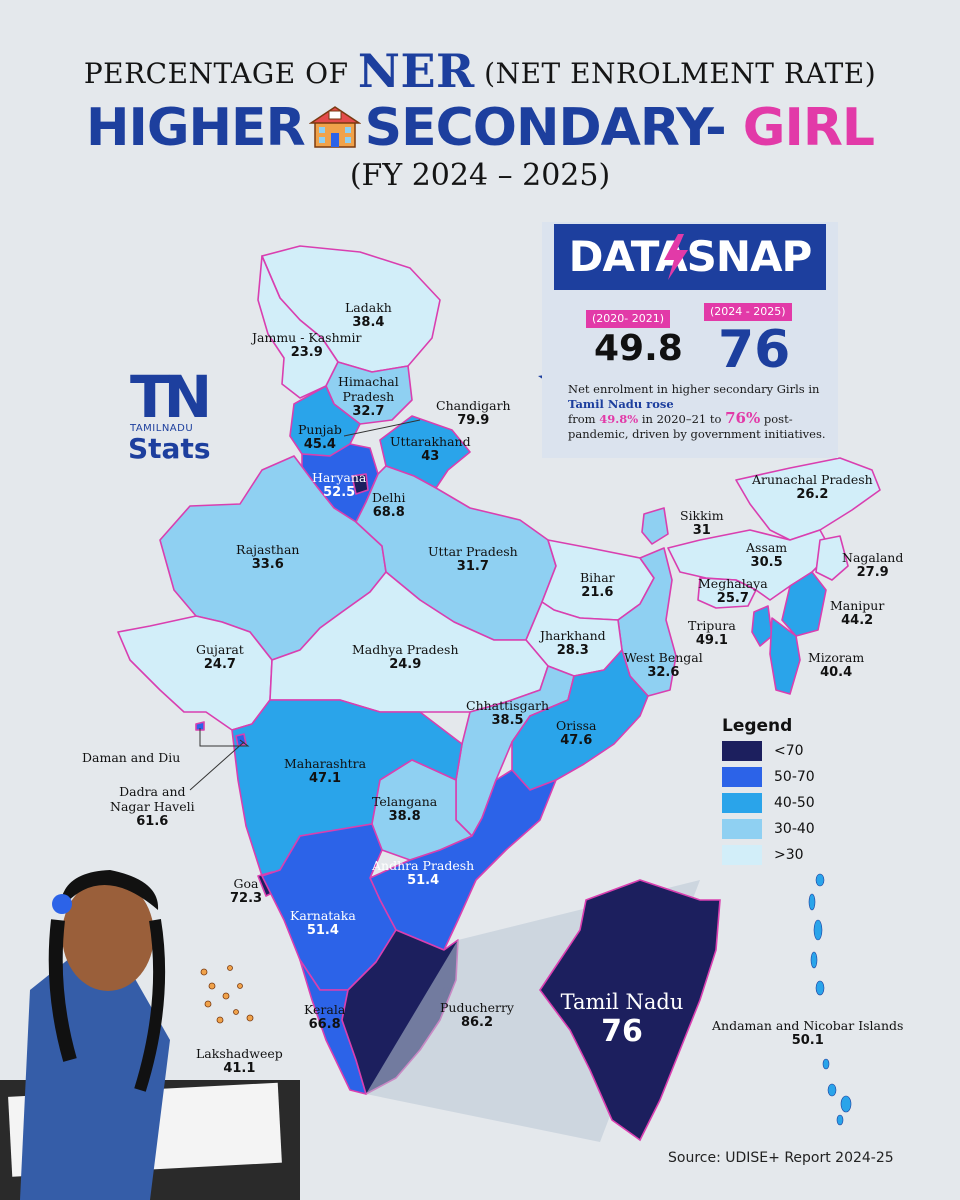 The height and width of the screenshot is (1200, 960). I want to click on label-andhra-pradesh: Andhra Pradesh 51.4, so click(423, 873).